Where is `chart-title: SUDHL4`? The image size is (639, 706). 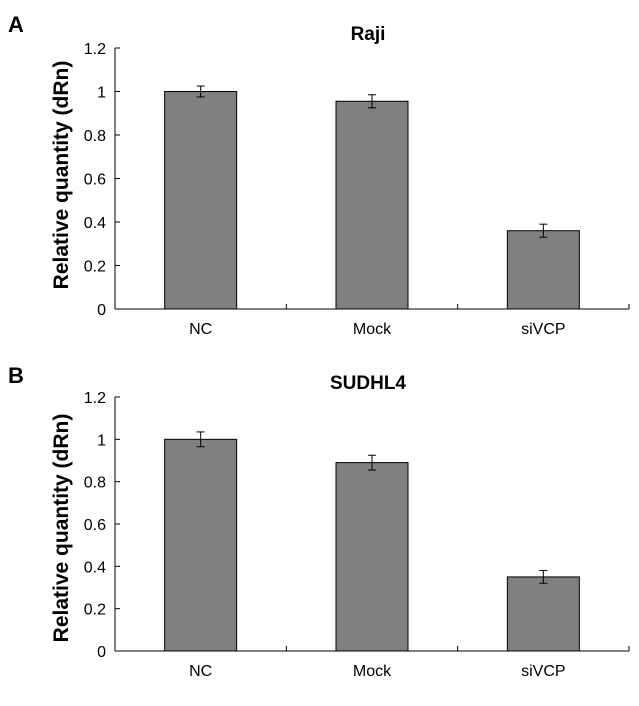 chart-title: SUDHL4 is located at coordinates (368, 383).